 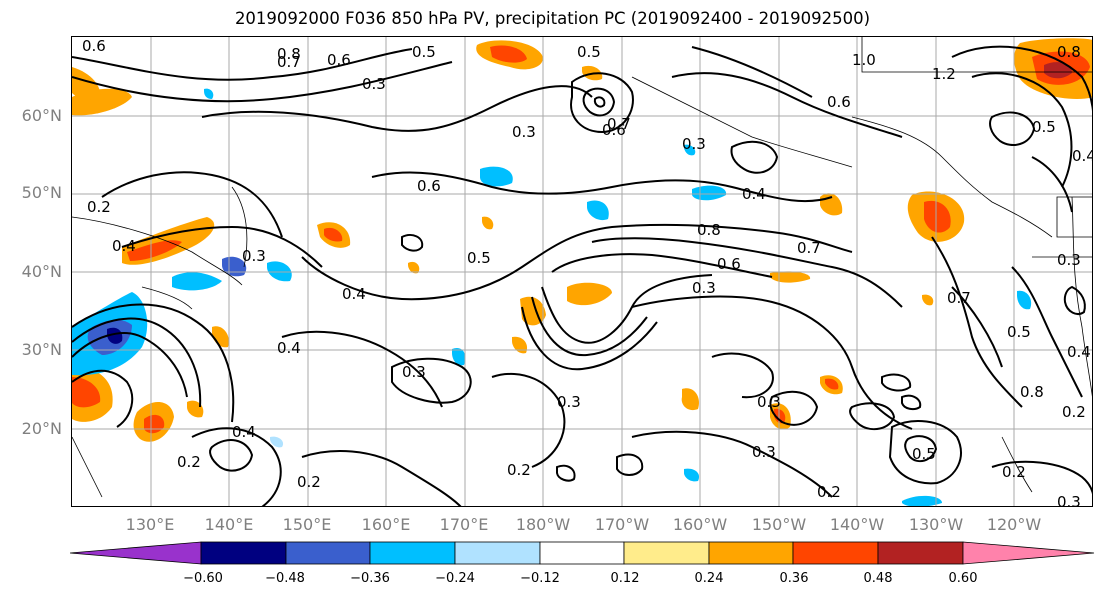 What do you see at coordinates (944, 74) in the screenshot?
I see `contour-label: 1.2` at bounding box center [944, 74].